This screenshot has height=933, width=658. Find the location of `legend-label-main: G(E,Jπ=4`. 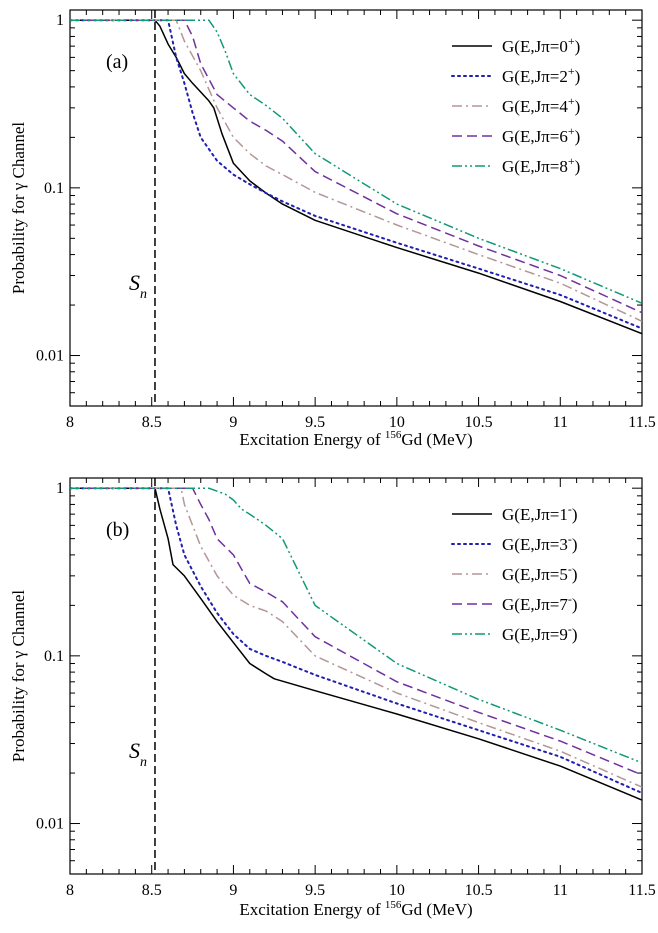

legend-label-main: G(E,Jπ=4 is located at coordinates (535, 106).